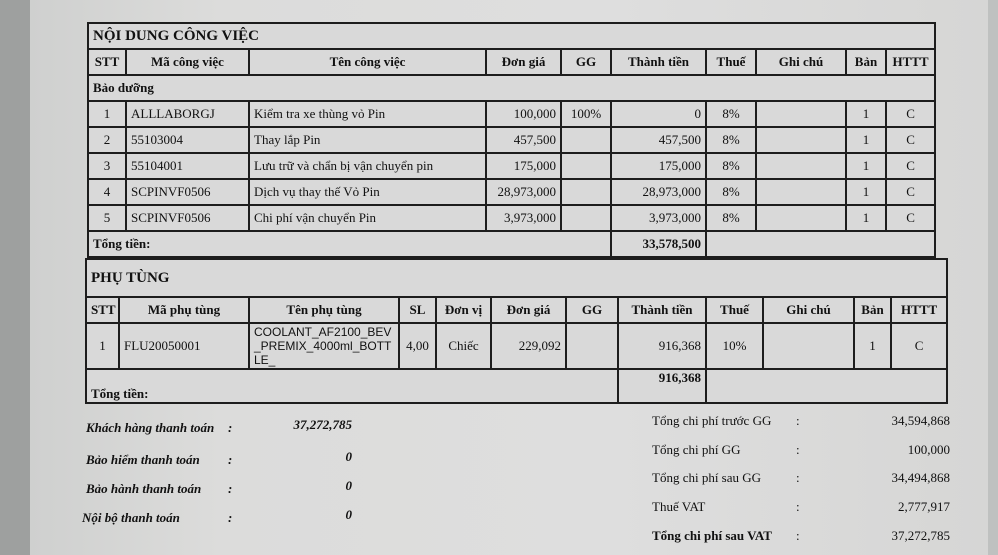 The image size is (998, 555). Describe the element at coordinates (662, 346) in the screenshot. I see `cell-total: 916,368` at that location.